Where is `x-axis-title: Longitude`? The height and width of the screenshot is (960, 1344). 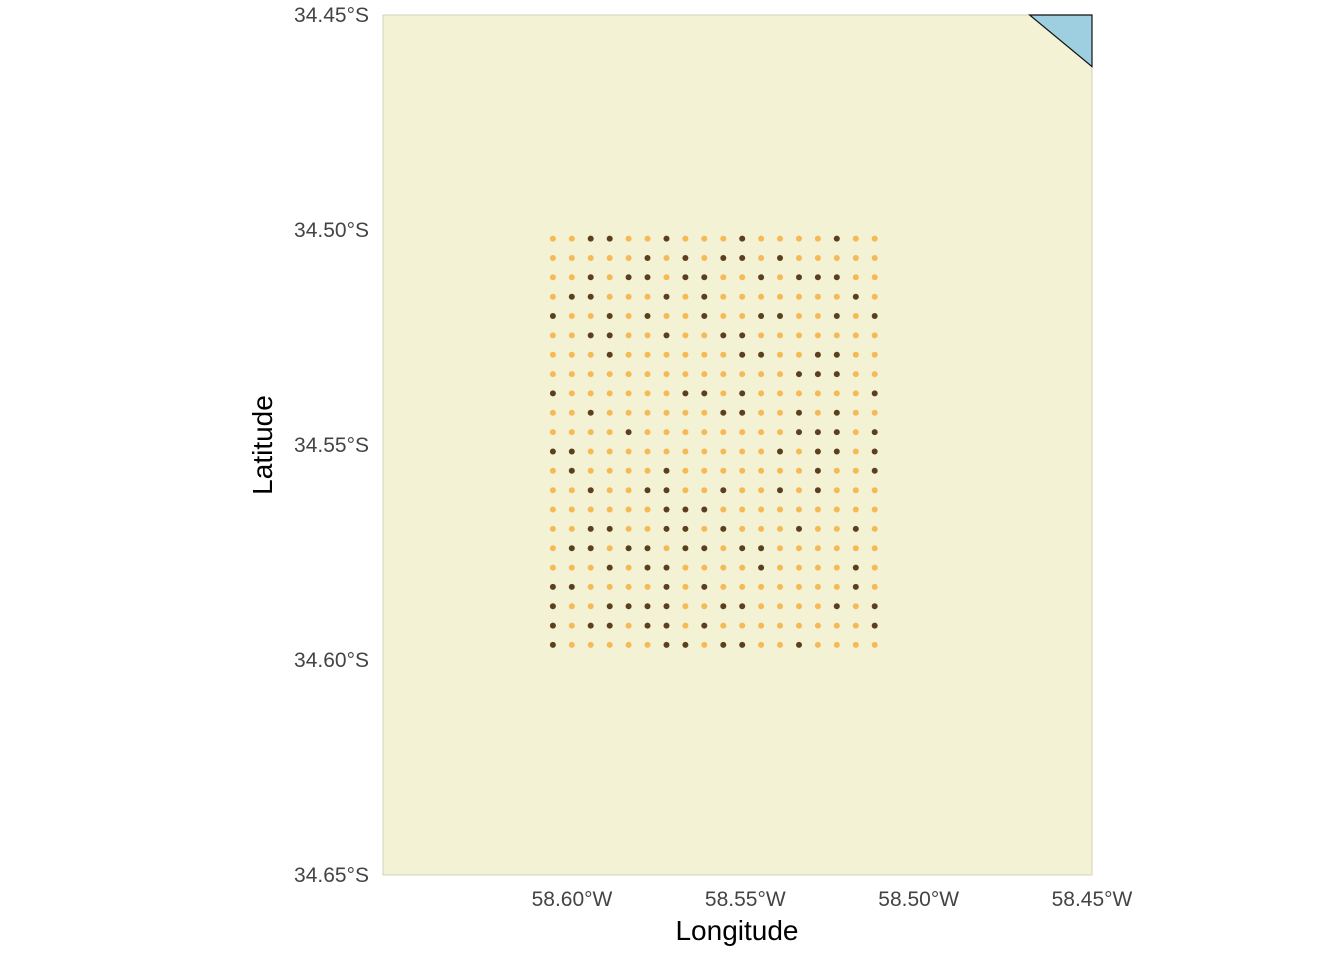 x-axis-title: Longitude is located at coordinates (736, 930).